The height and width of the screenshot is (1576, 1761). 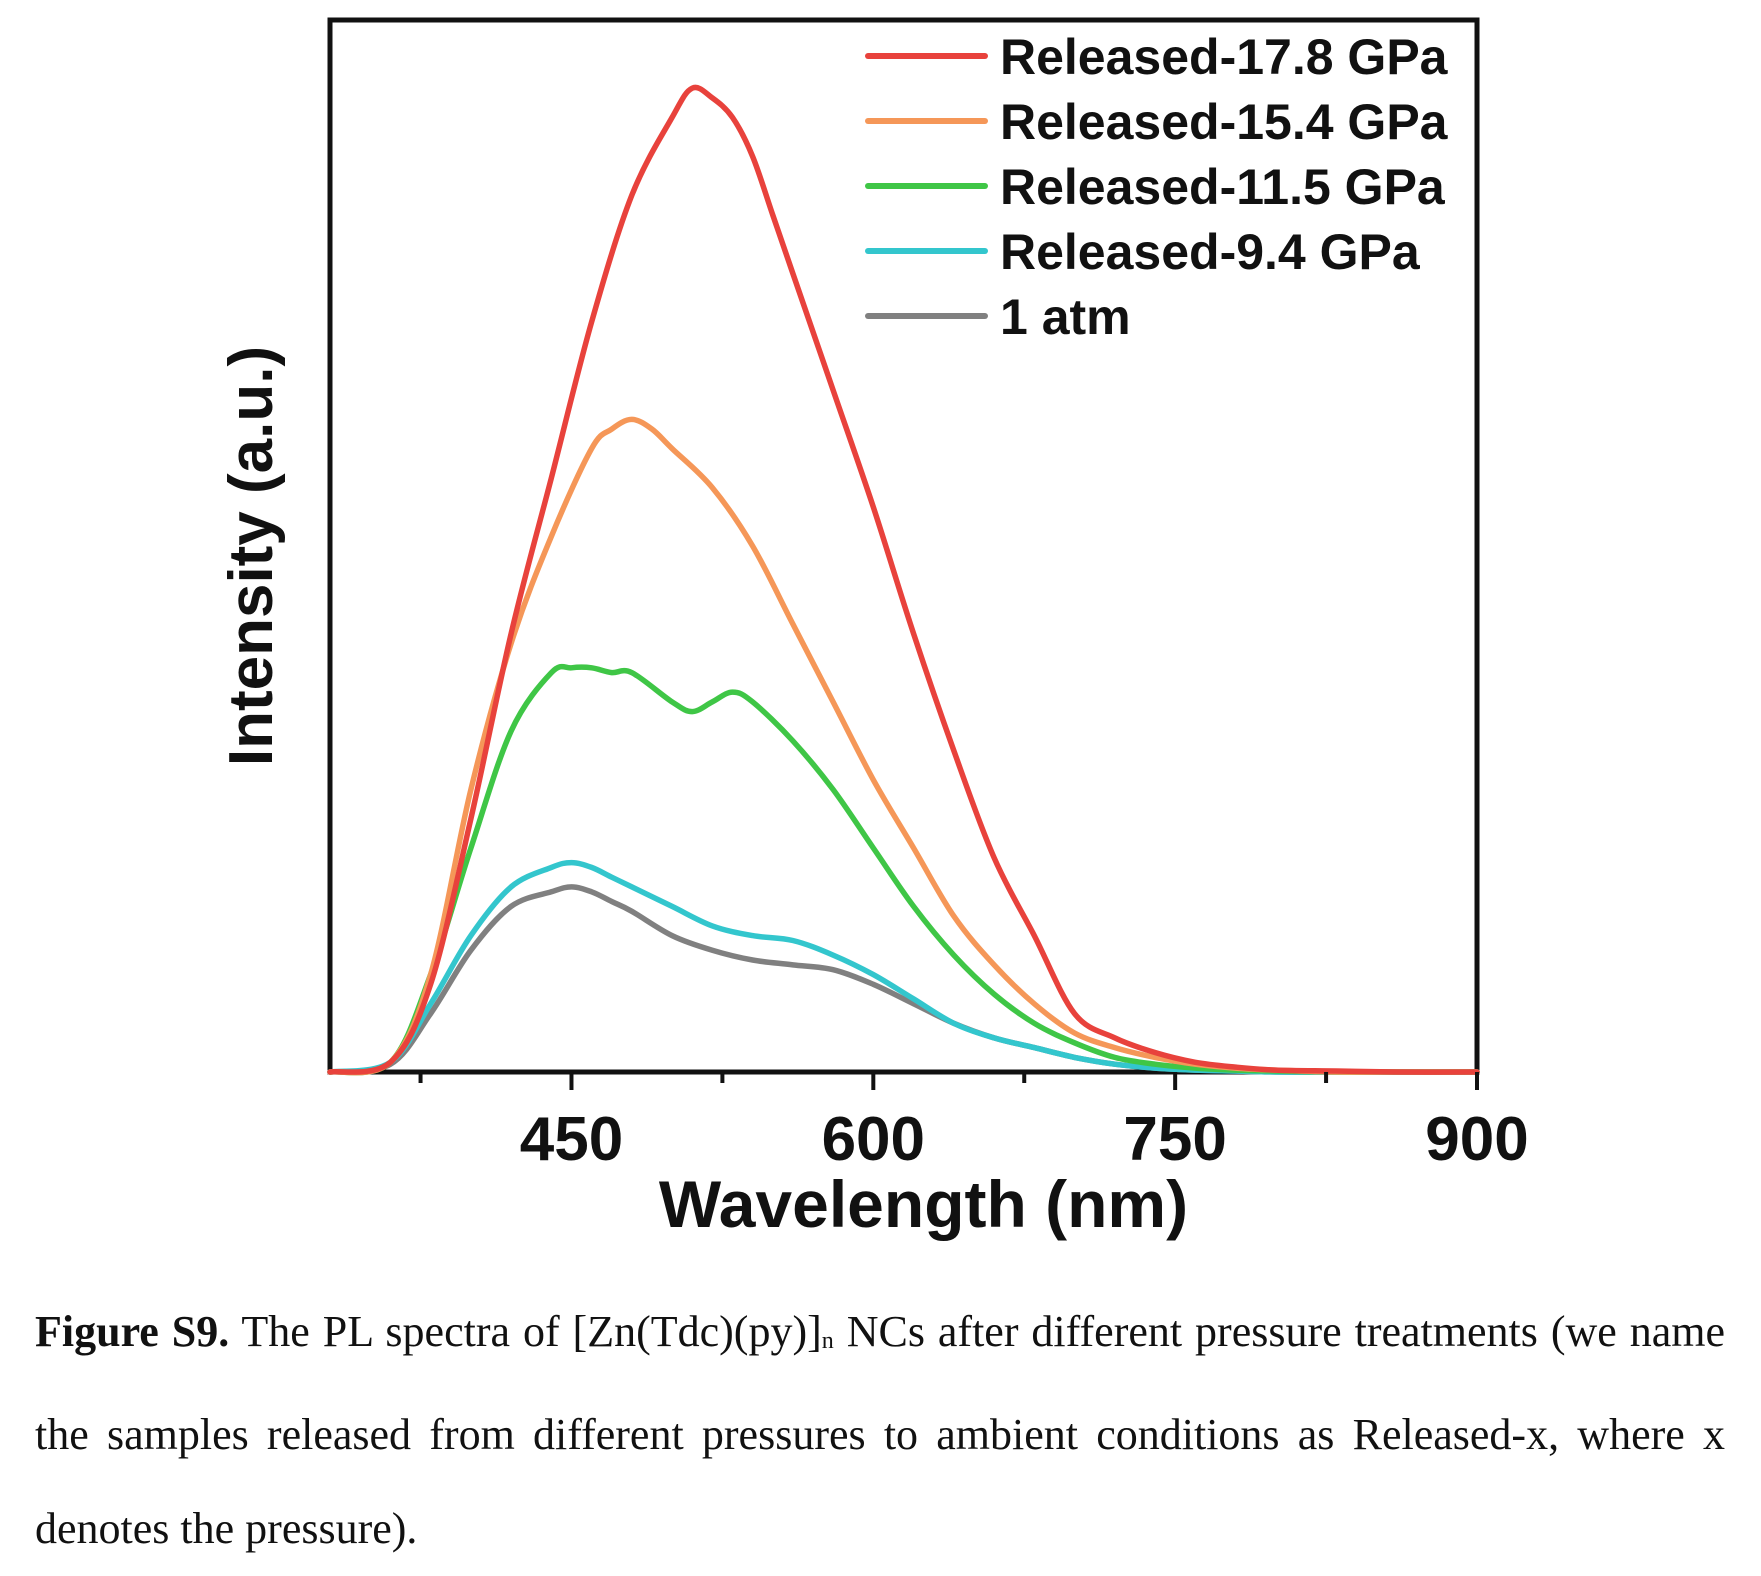 What do you see at coordinates (525, 1331) in the screenshot?
I see `caption-text-1: The PL spectra of [Zn(Tdc)(py)]` at bounding box center [525, 1331].